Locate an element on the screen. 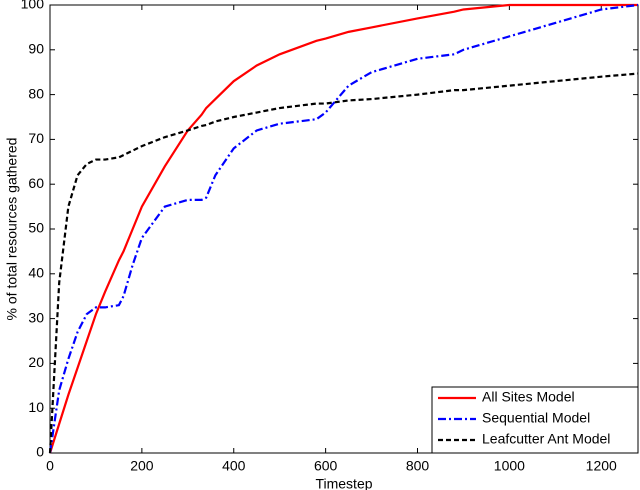 The width and height of the screenshot is (640, 490). y-tick-label: 100 is located at coordinates (33, 6).